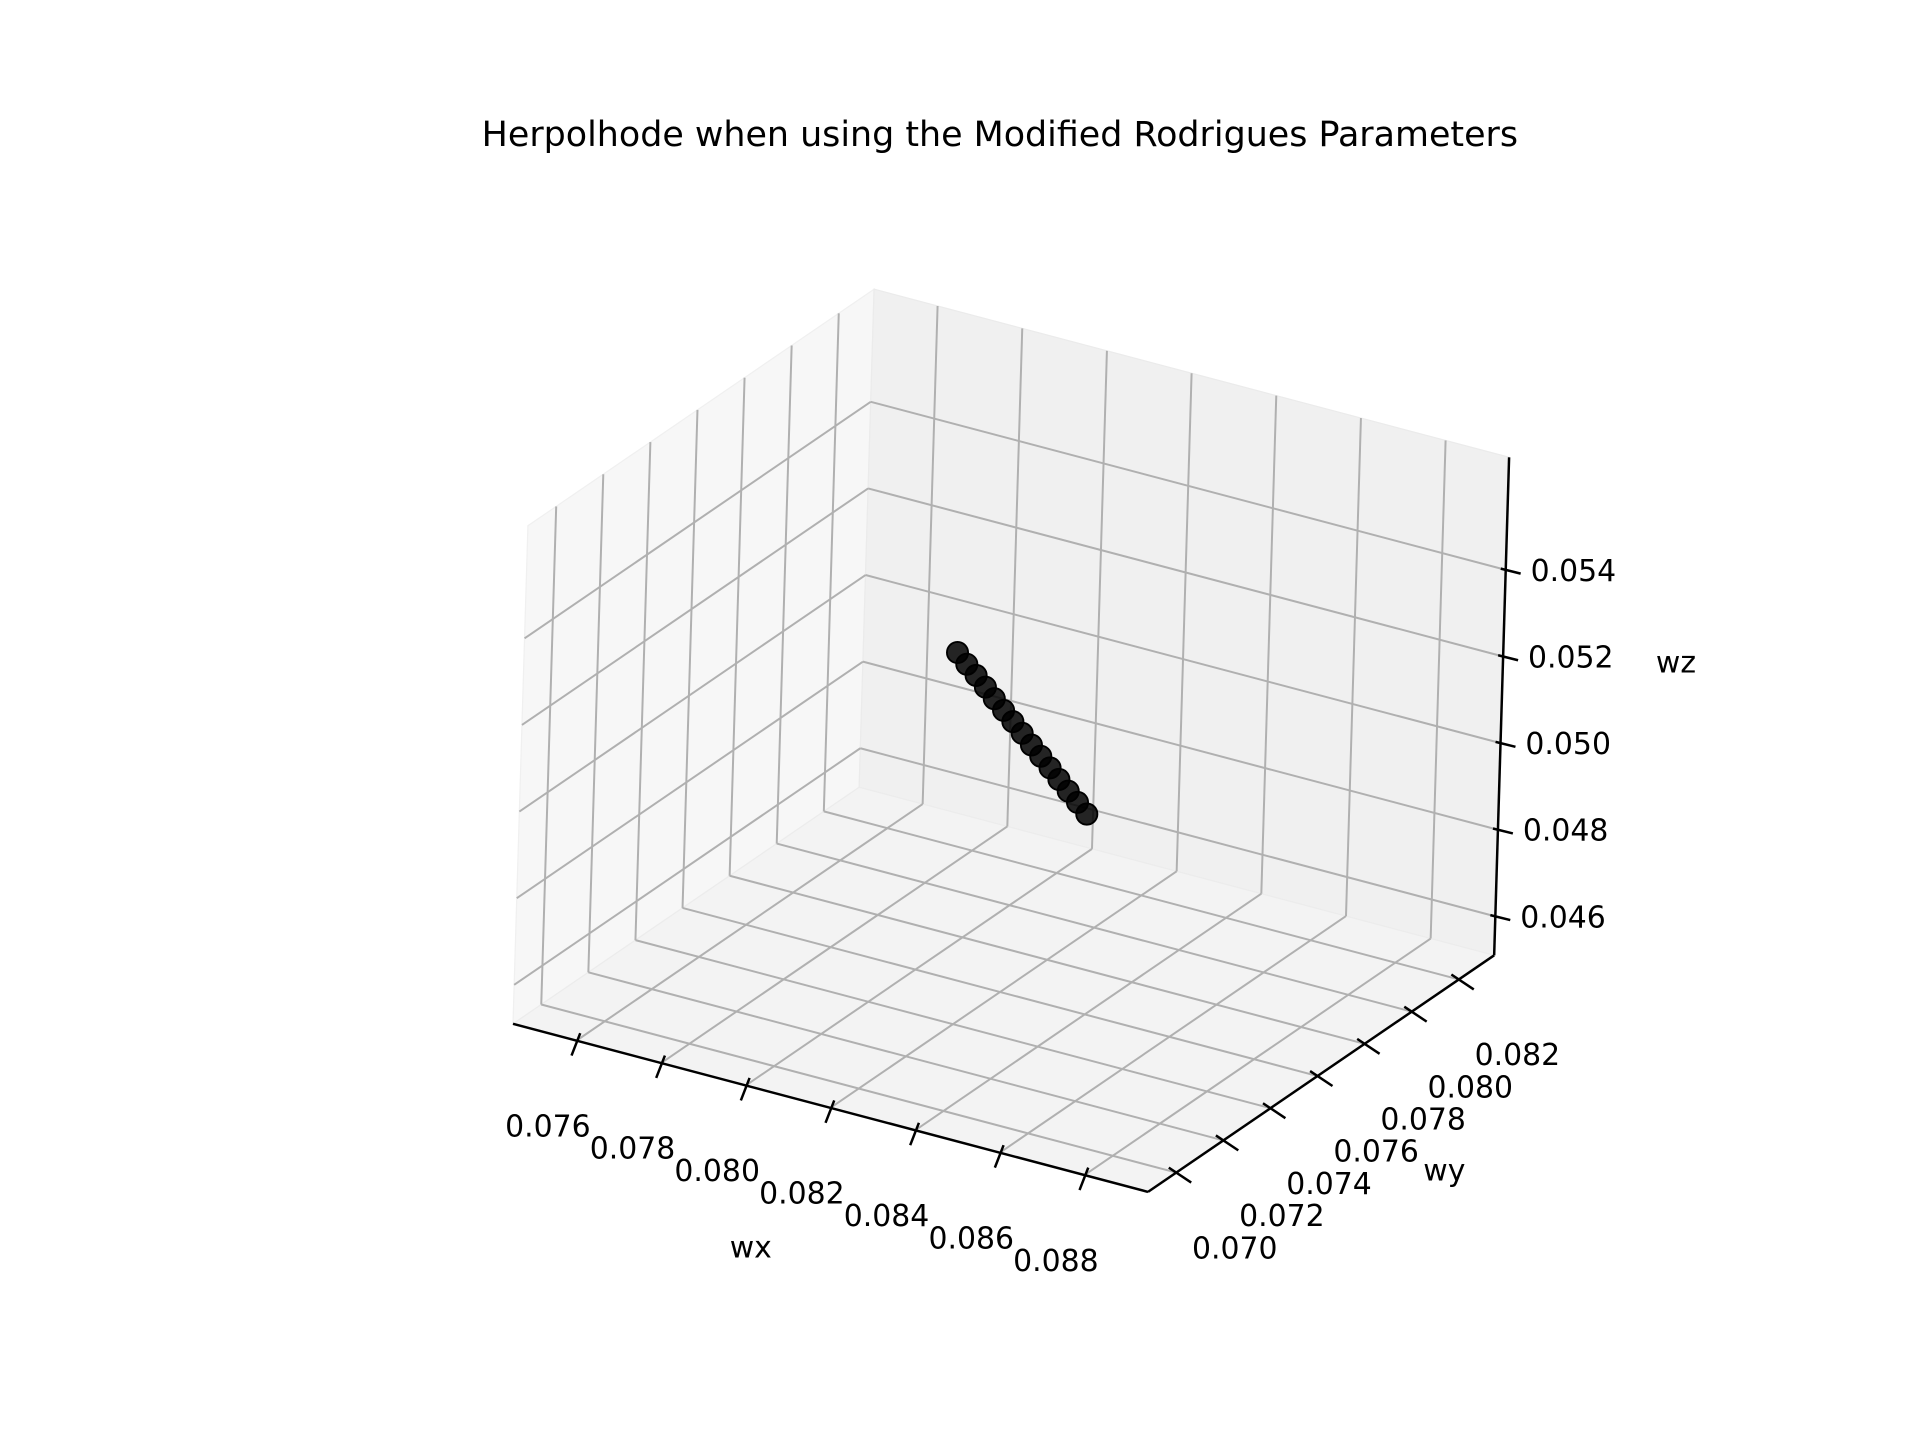 The height and width of the screenshot is (1440, 1920). I want to click on z-tick-label: 0.050, so click(1568, 744).